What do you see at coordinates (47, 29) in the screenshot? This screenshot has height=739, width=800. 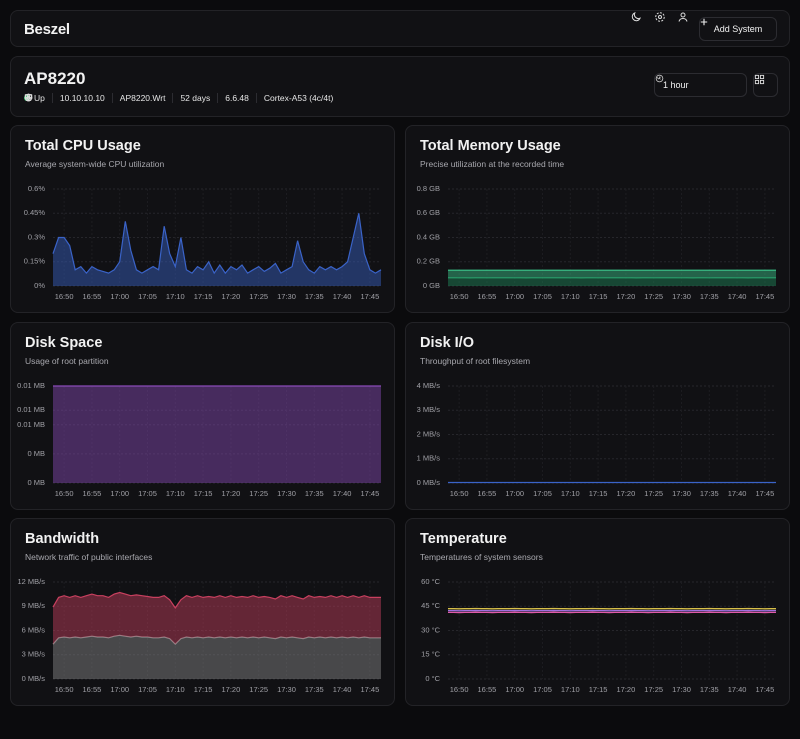 I see `logo: Beszel` at bounding box center [47, 29].